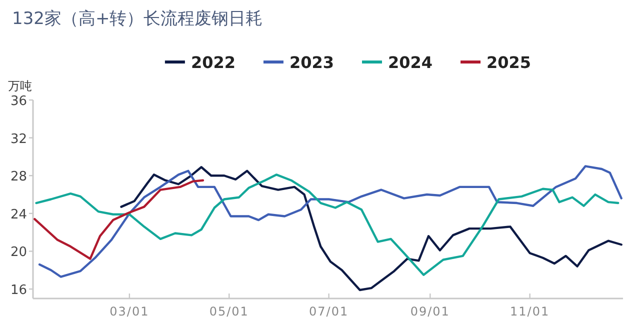 The height and width of the screenshot is (325, 631). Describe the element at coordinates (530, 311) in the screenshot. I see `x-tick-label: 11/01` at that location.